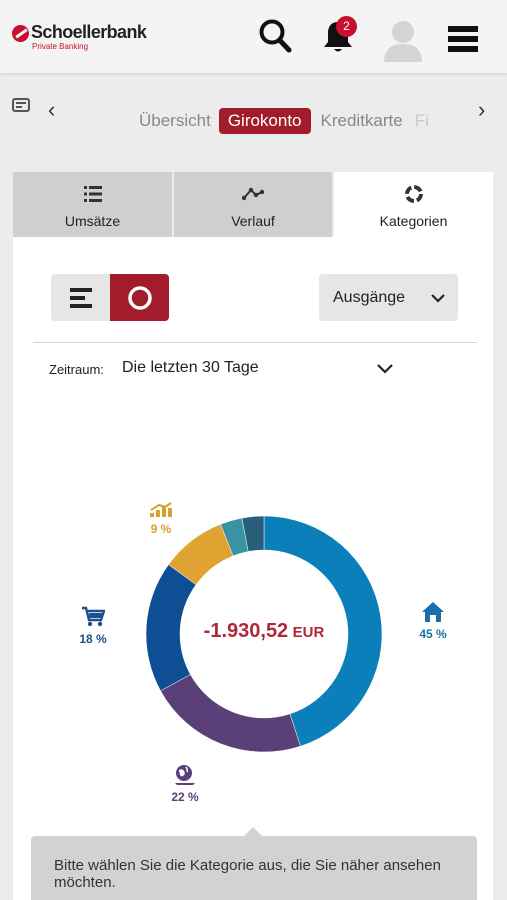 The width and height of the screenshot is (507, 900). I want to click on total-amount-value: -1.930,52, so click(246, 631).